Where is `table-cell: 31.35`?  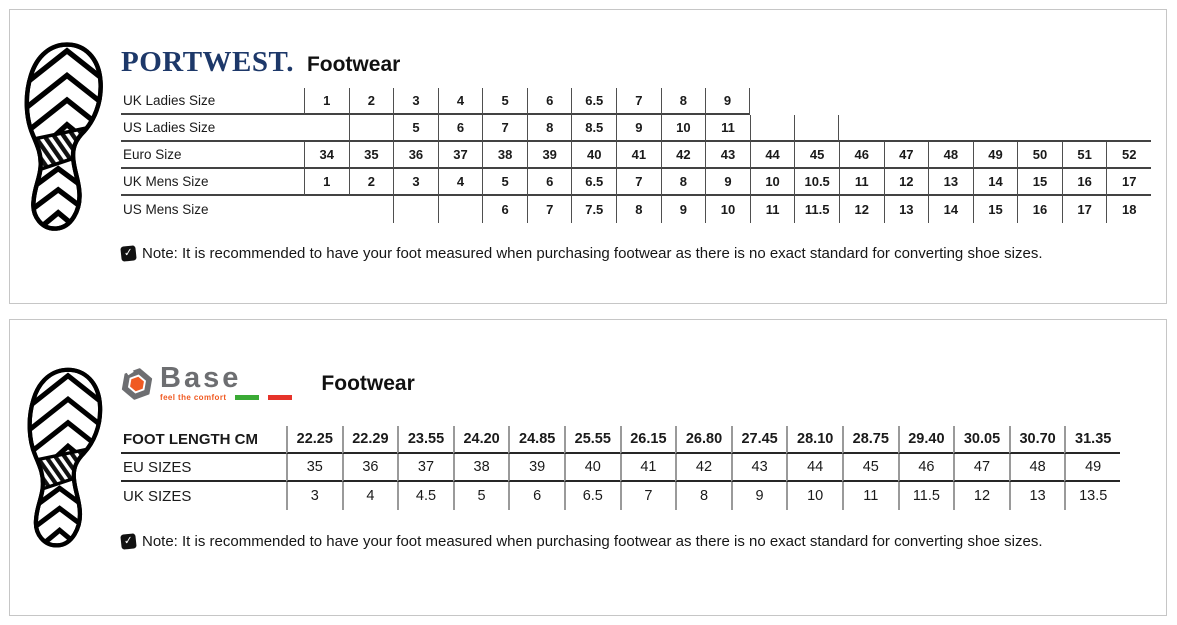
table-cell: 31.35 is located at coordinates (1092, 440).